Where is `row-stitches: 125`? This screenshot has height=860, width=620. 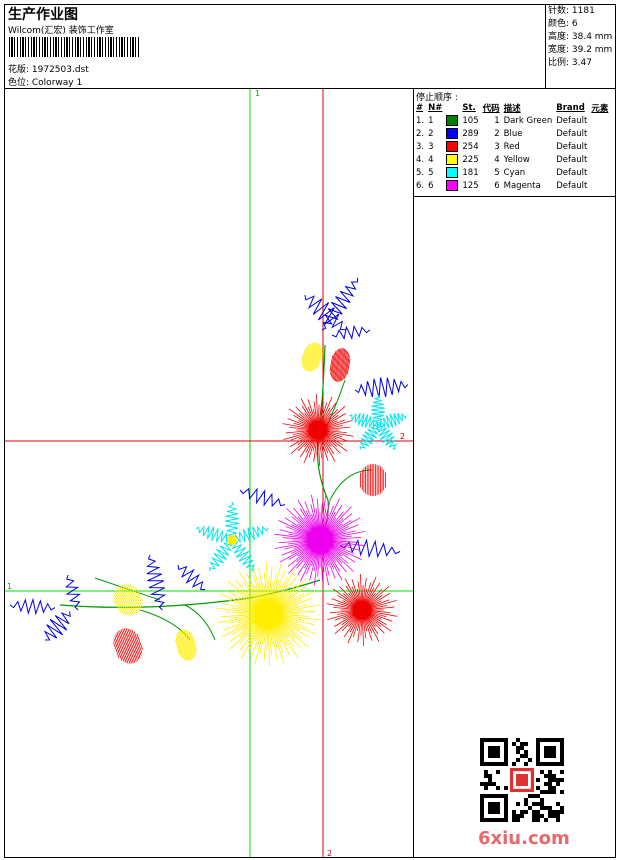
row-stitches: 125 is located at coordinates (470, 185).